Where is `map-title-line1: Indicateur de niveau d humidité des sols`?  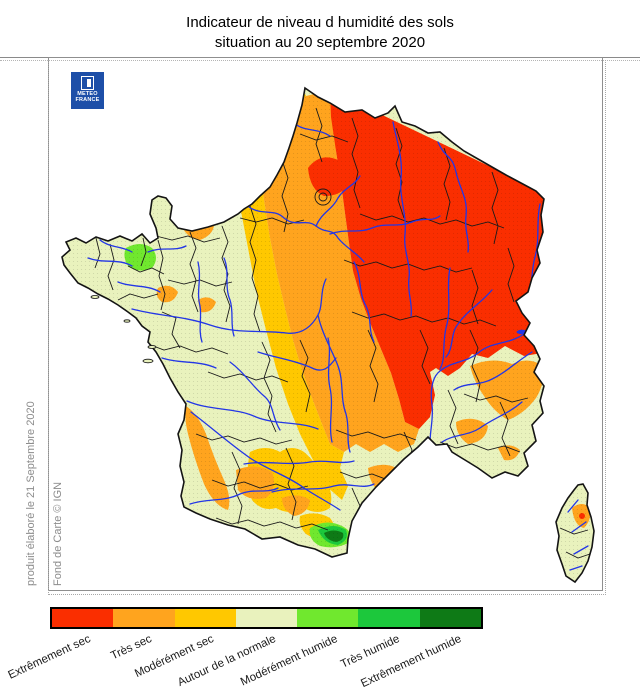
map-title-line1: Indicateur de niveau d humidité des sols is located at coordinates (320, 22).